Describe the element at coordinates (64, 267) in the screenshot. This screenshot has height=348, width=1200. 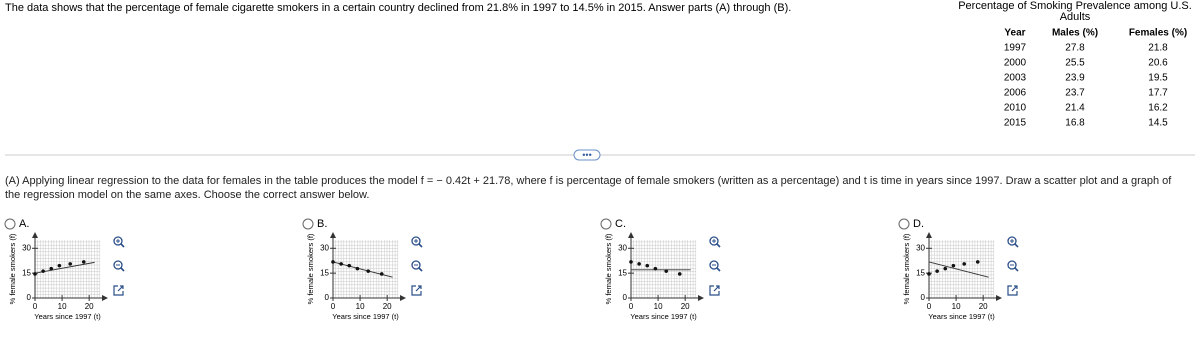
I see `regression-line` at that location.